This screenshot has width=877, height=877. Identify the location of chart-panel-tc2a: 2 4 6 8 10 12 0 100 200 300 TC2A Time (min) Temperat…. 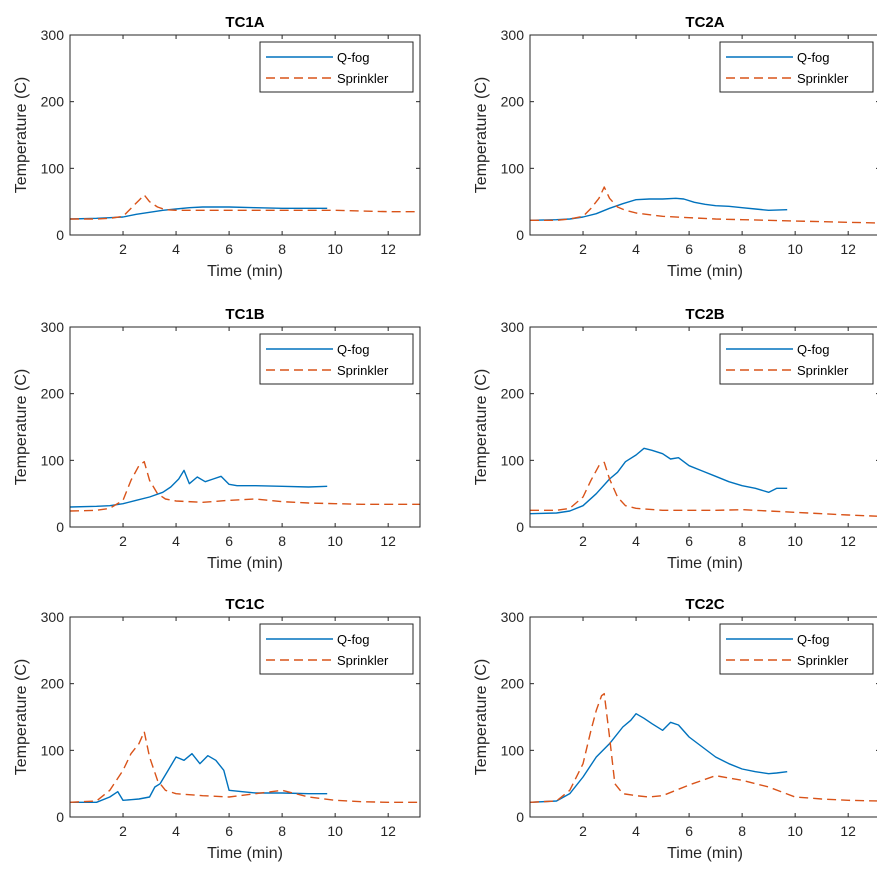
(675, 147).